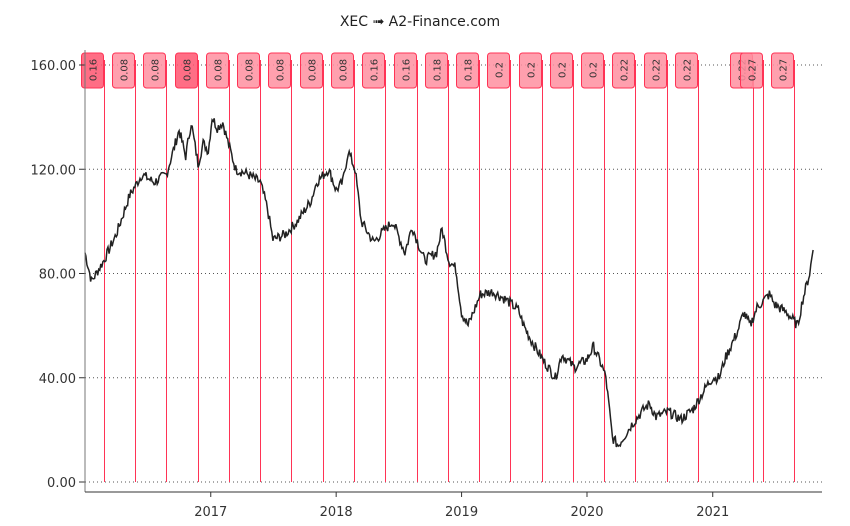 This screenshot has height=526, width=850. I want to click on y-tick-label: 120.00, so click(54, 170).